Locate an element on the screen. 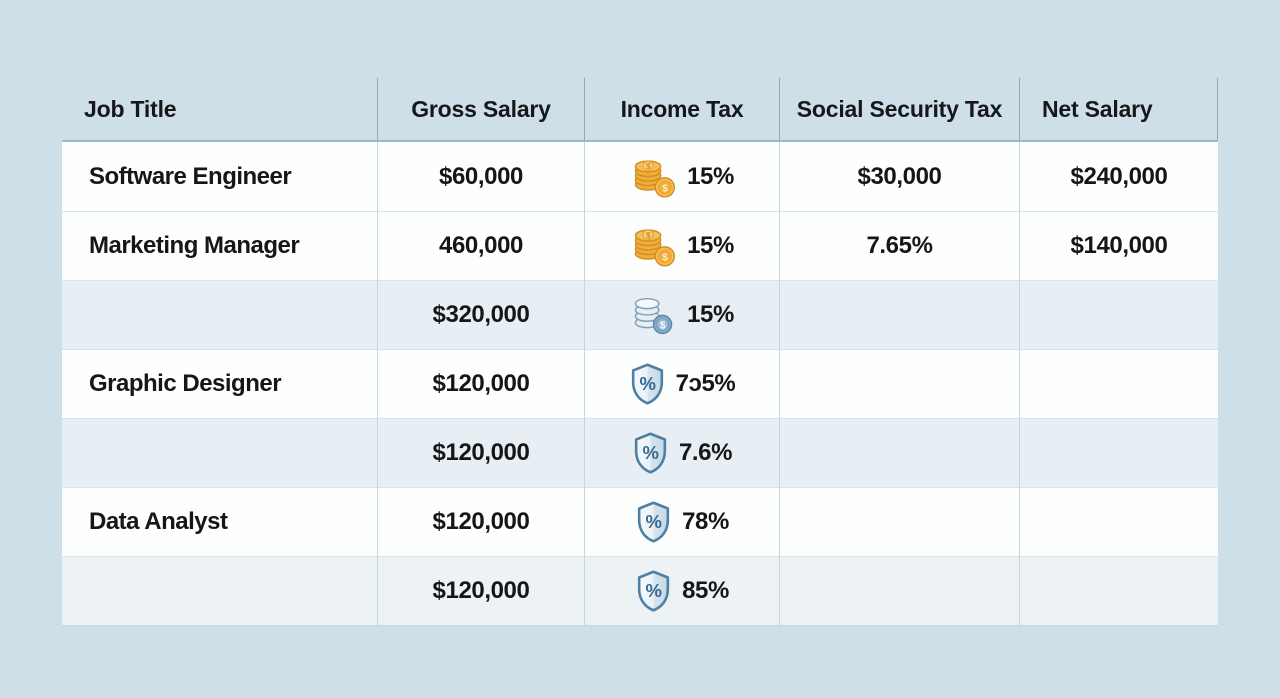 This screenshot has height=698, width=1280. job-title-cell: Data Analyst is located at coordinates (220, 521).